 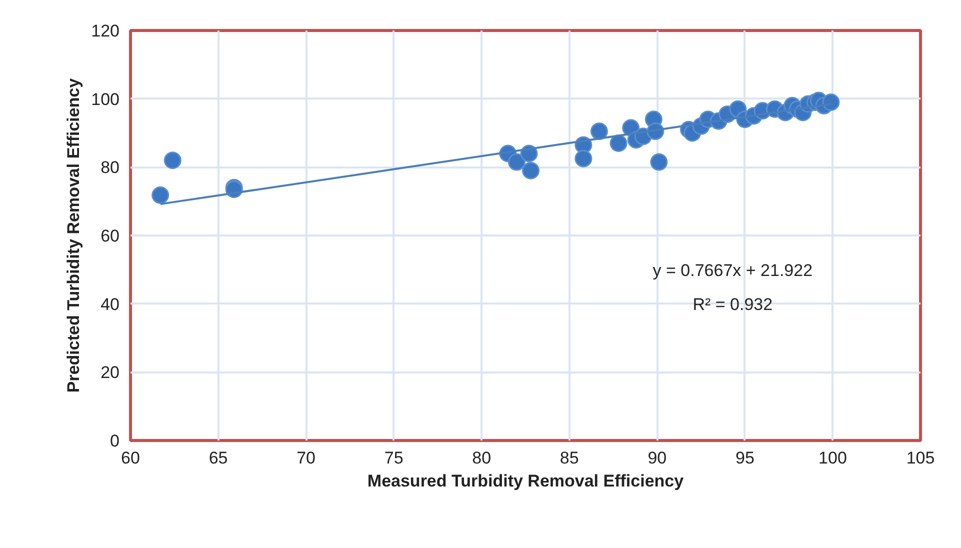 What do you see at coordinates (110, 168) in the screenshot?
I see `y-tick-label: 80` at bounding box center [110, 168].